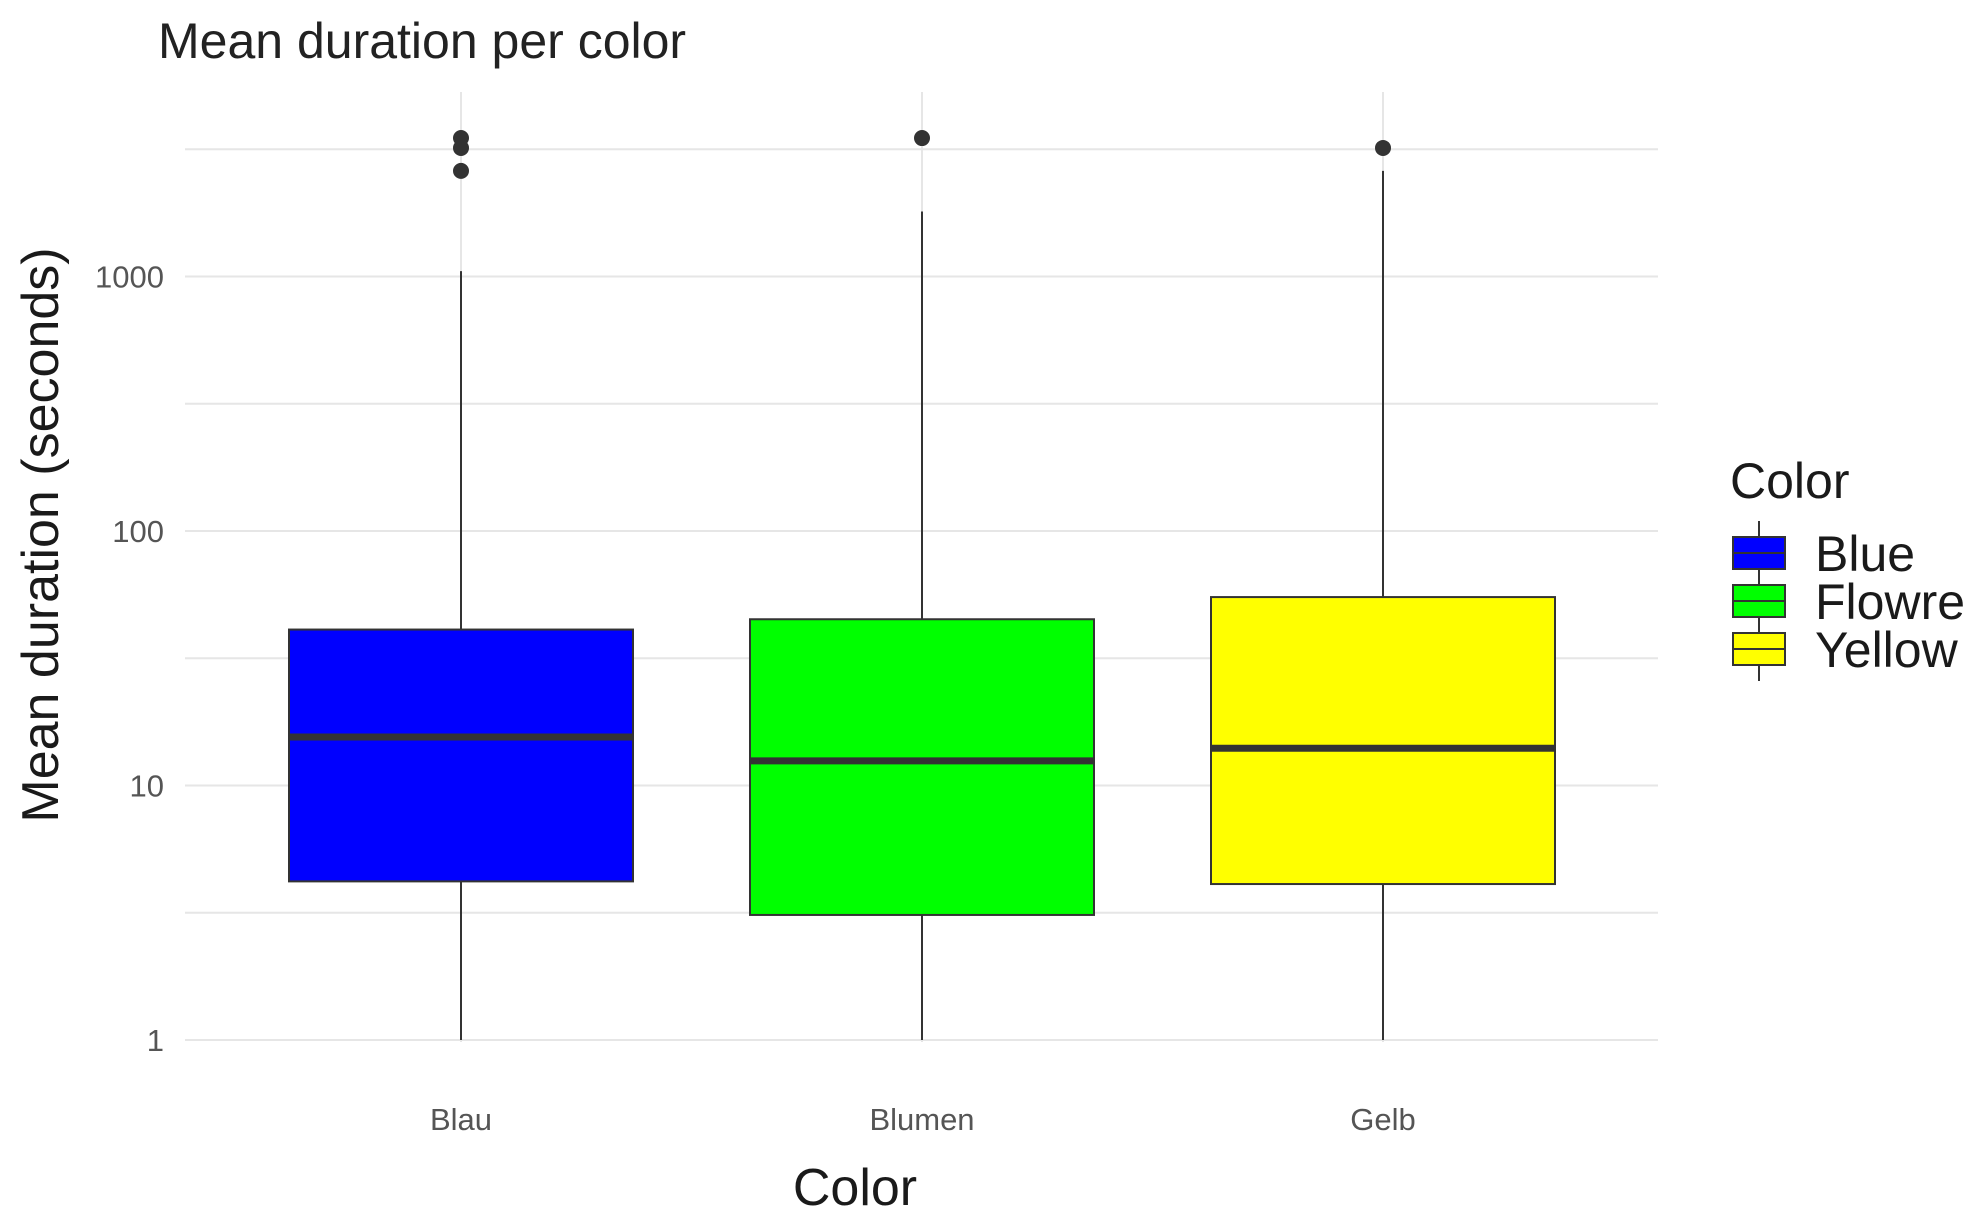 This screenshot has width=1985, height=1232. What do you see at coordinates (1865, 554) in the screenshot?
I see `legend-label: Blue` at bounding box center [1865, 554].